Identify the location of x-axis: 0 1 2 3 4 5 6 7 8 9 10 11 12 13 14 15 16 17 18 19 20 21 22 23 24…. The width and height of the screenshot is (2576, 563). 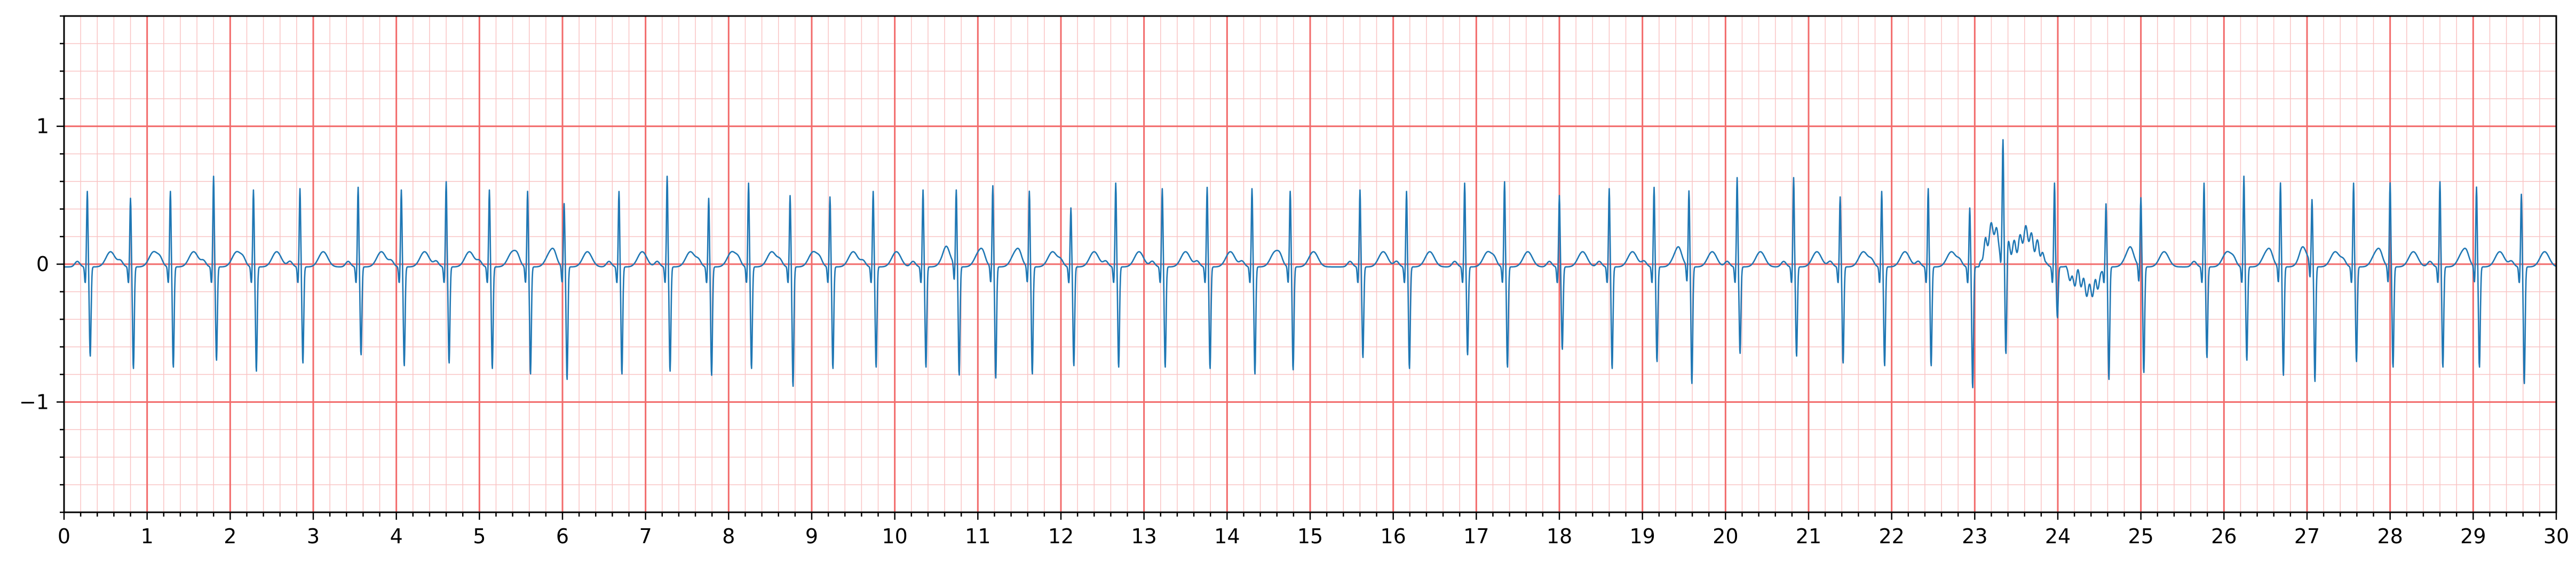
(1313, 530).